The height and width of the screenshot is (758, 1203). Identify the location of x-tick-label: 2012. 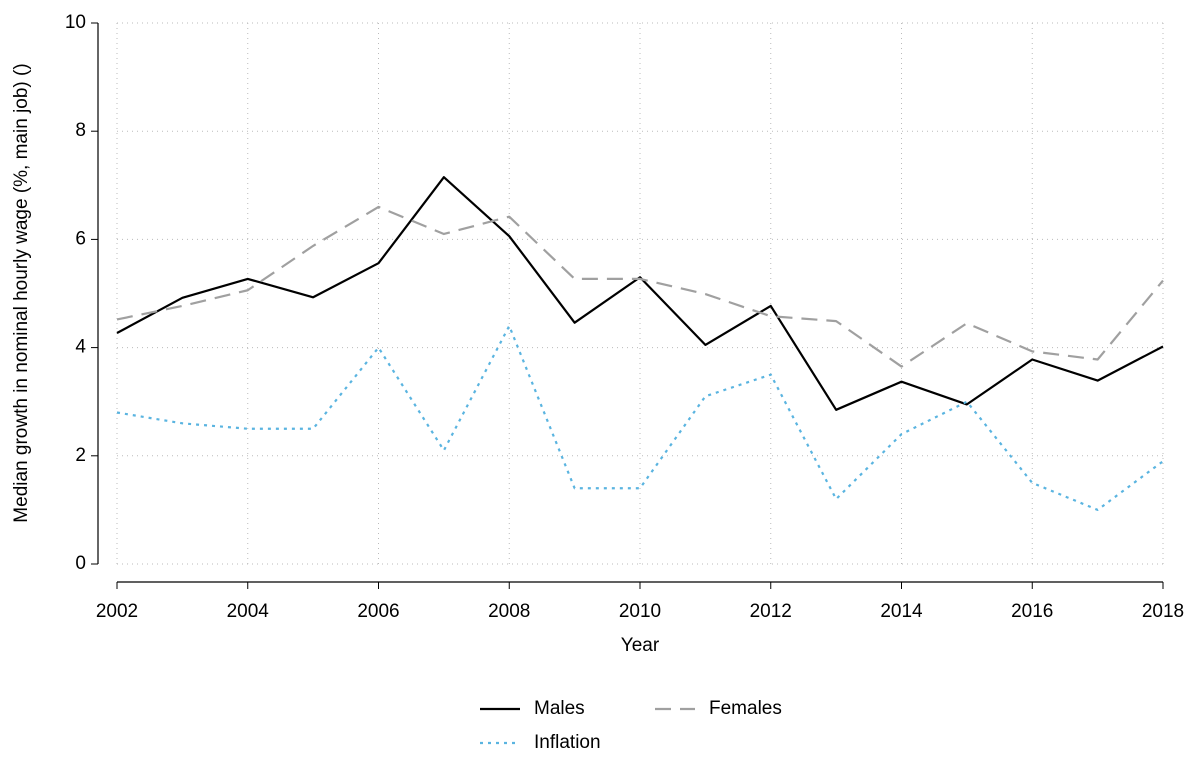
(771, 611).